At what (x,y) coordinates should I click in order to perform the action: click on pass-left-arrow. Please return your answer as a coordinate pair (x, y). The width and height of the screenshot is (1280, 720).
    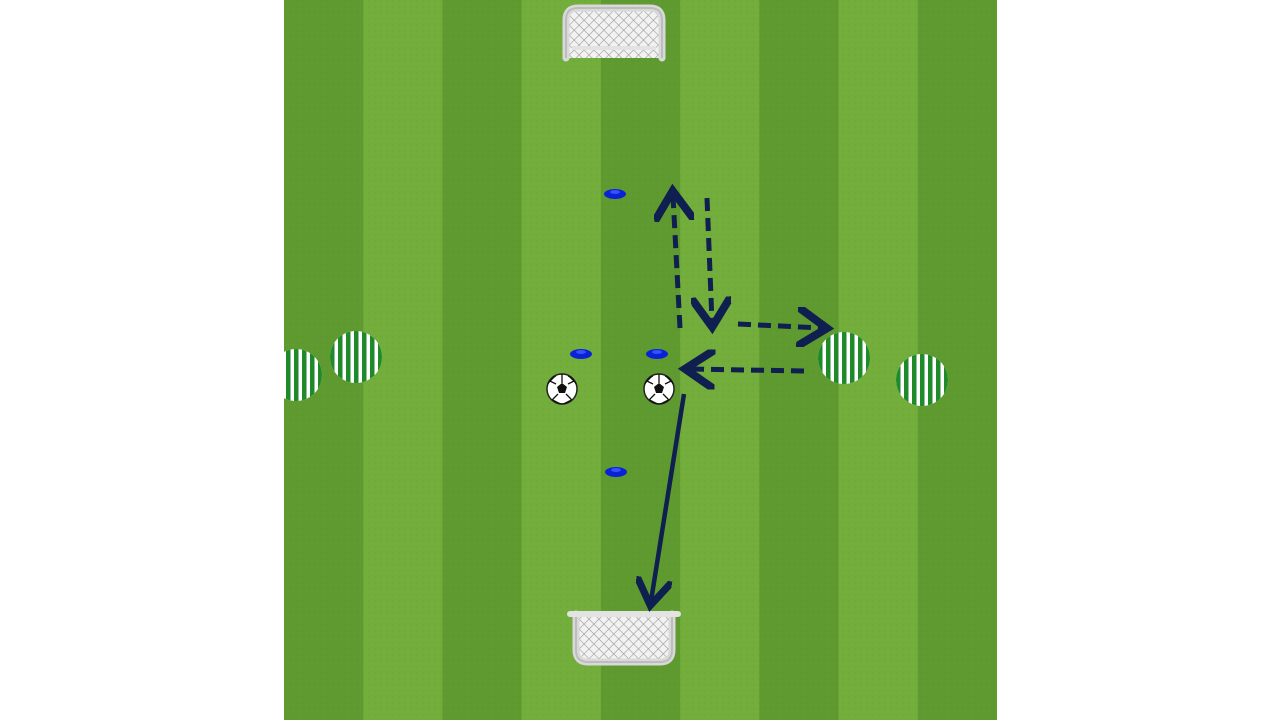
    Looking at the image, I should click on (747, 370).